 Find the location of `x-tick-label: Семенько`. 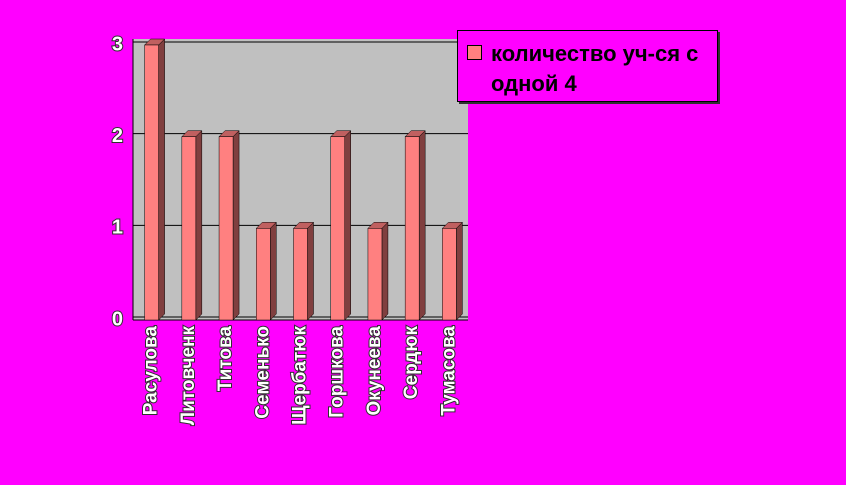

x-tick-label: Семенько is located at coordinates (262, 372).